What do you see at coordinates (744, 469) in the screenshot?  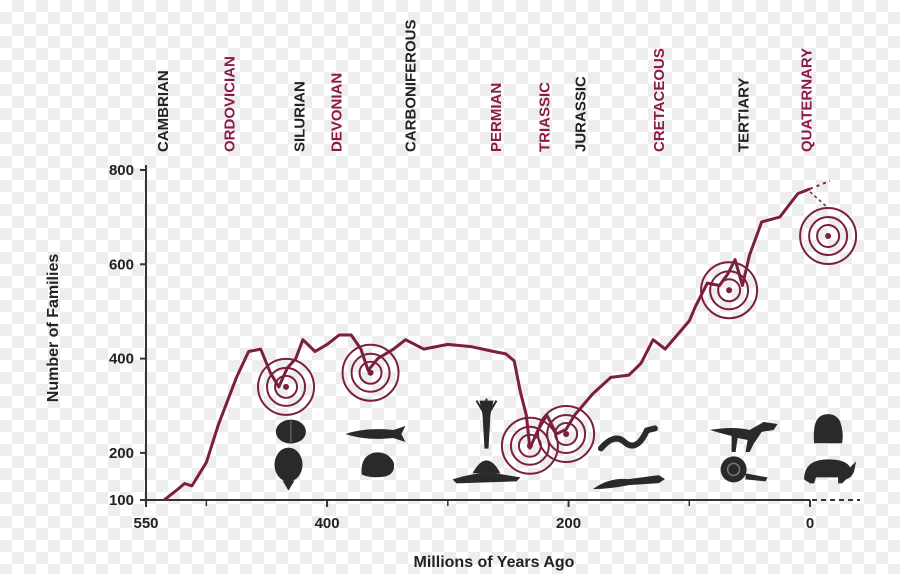 I see `ammonite-icon` at bounding box center [744, 469].